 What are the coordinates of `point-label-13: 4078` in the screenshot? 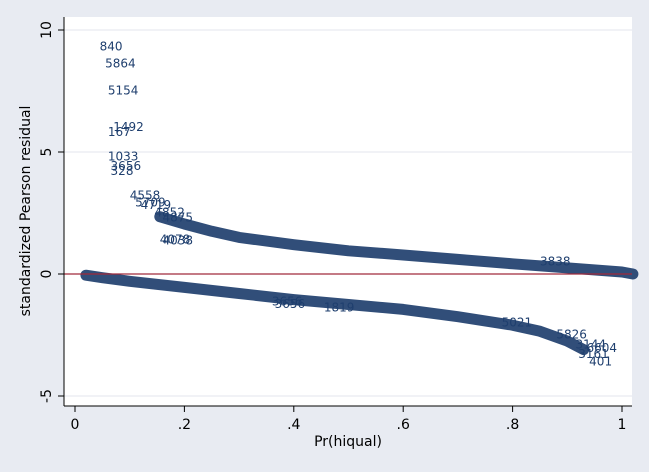 It's located at (175, 239).